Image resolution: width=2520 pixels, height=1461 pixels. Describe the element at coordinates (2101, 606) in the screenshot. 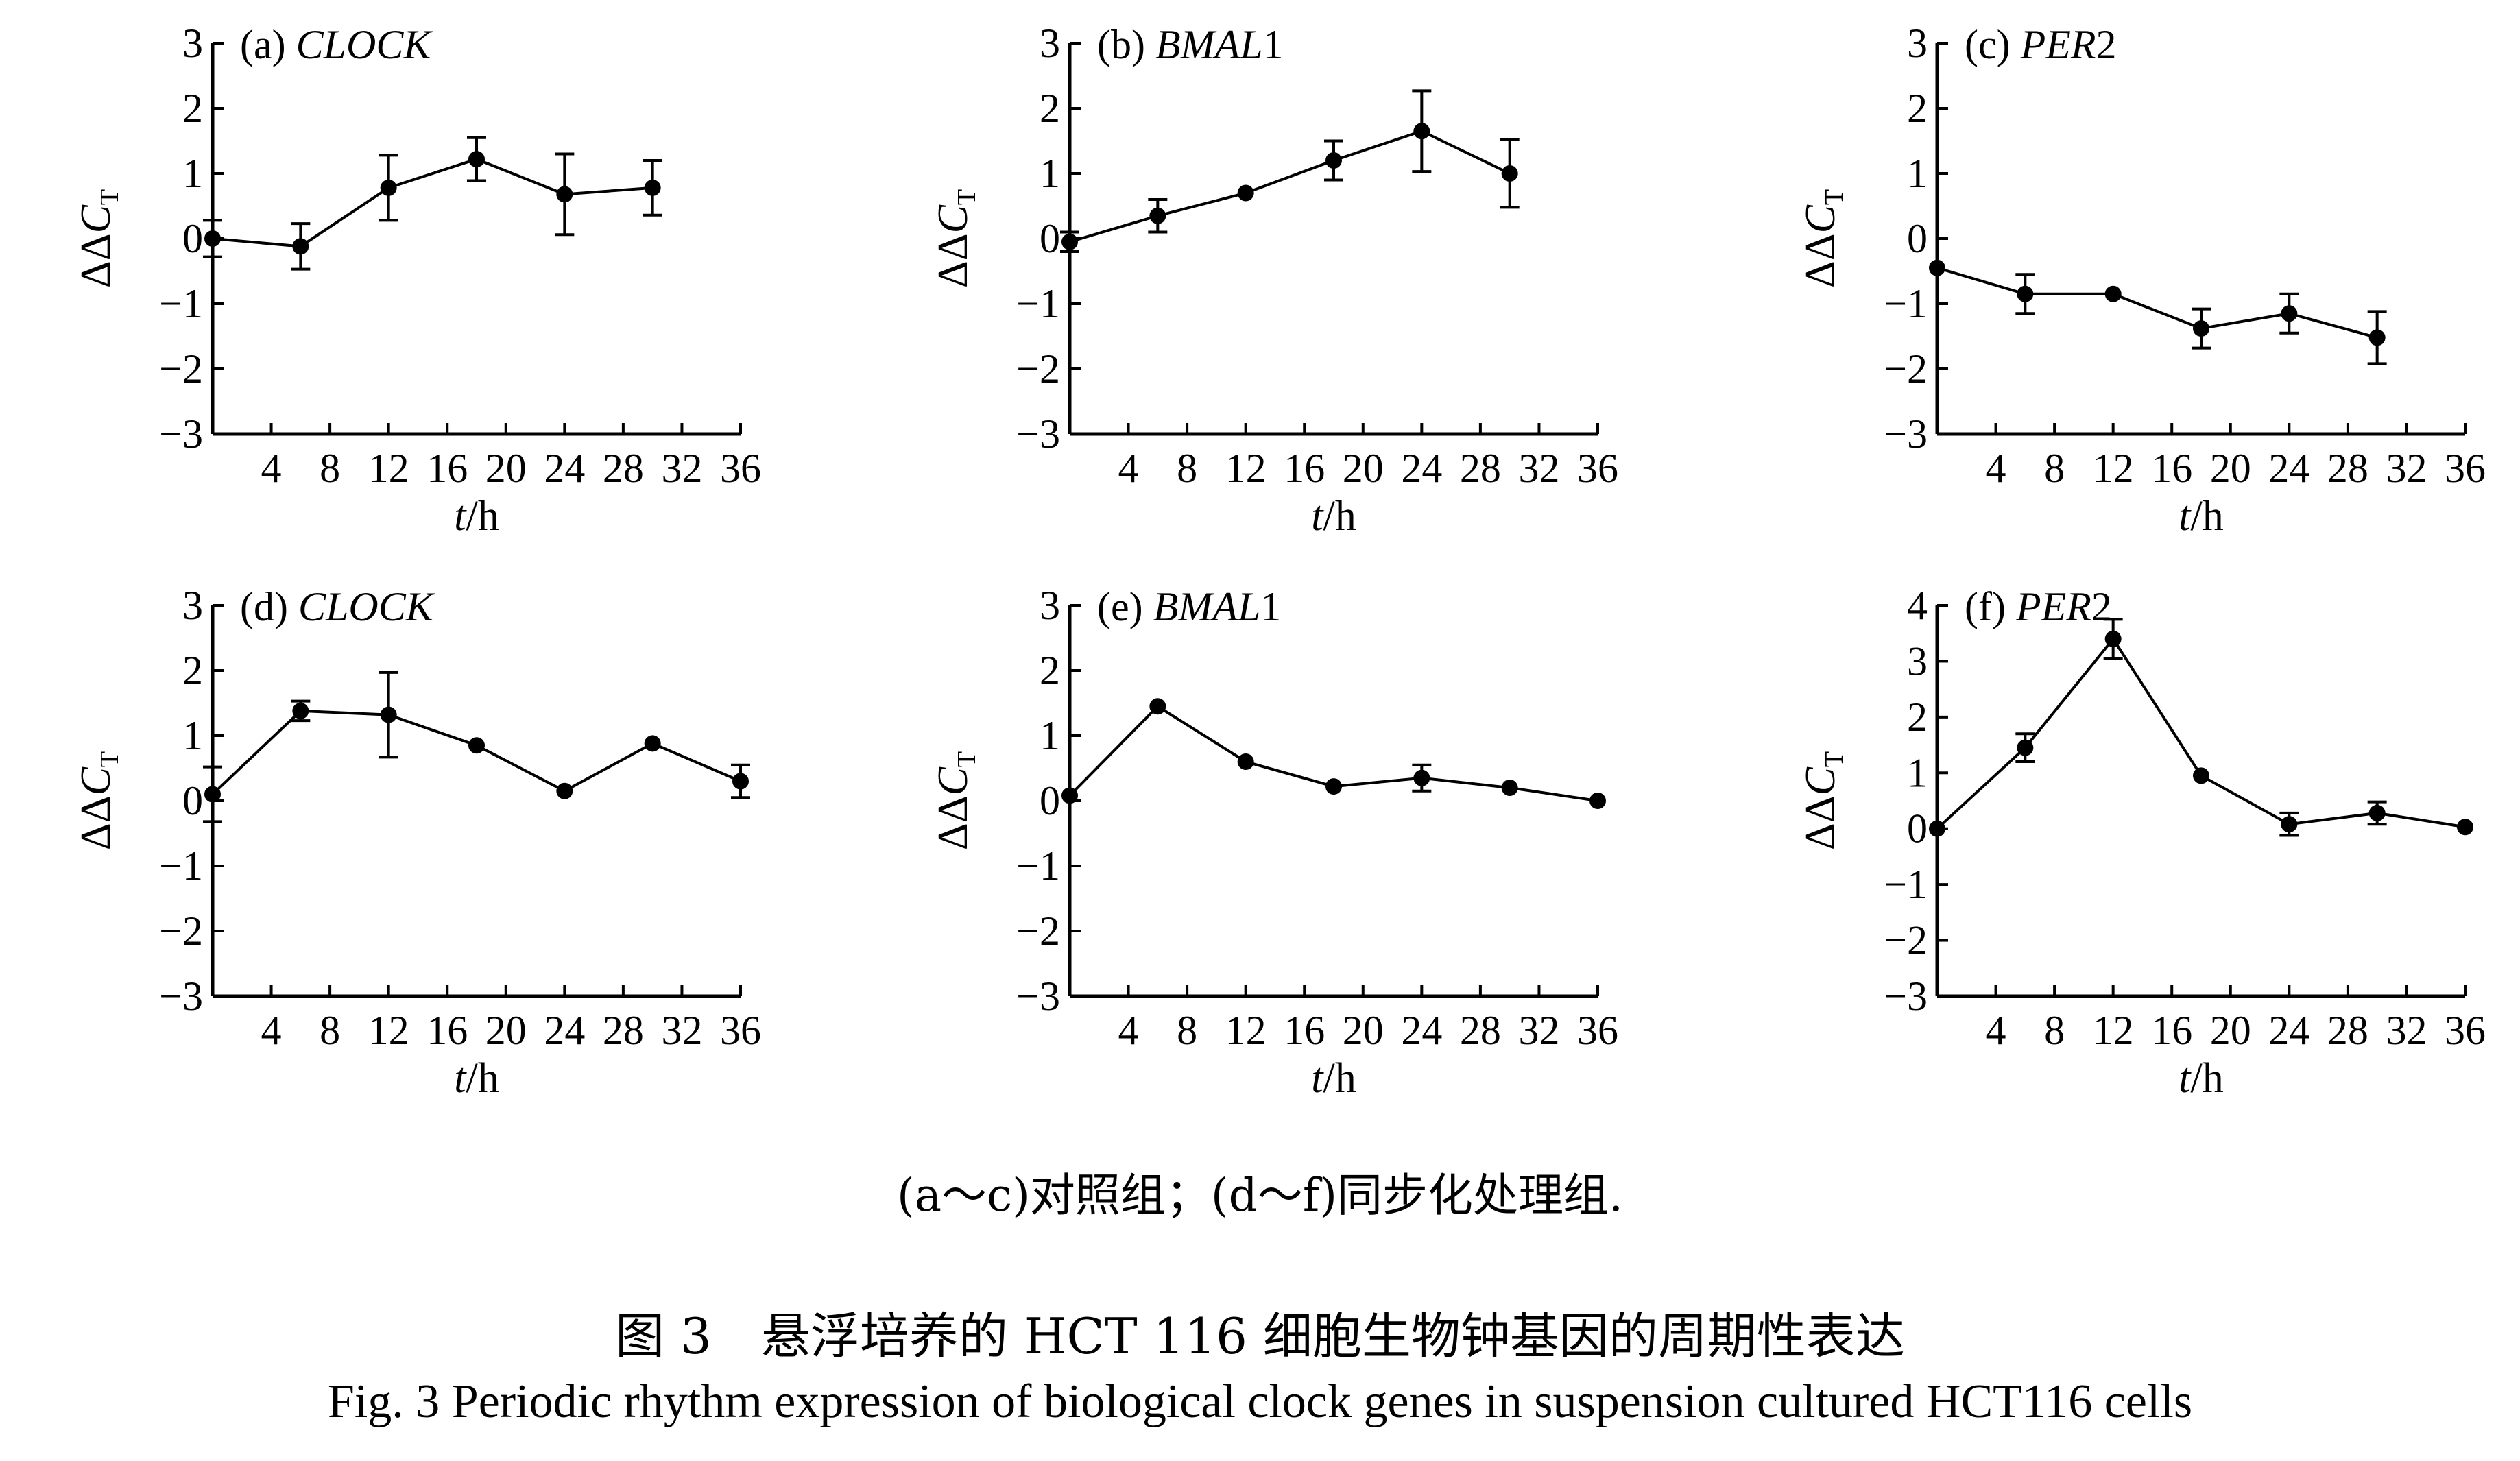

I see `panel-gene-suffix: 2` at that location.